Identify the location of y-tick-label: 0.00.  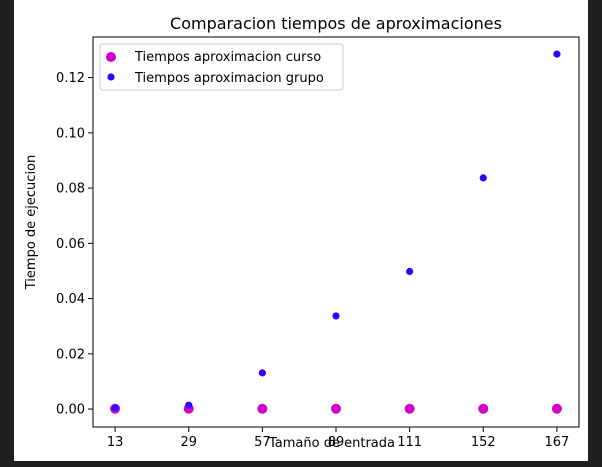
(70, 410).